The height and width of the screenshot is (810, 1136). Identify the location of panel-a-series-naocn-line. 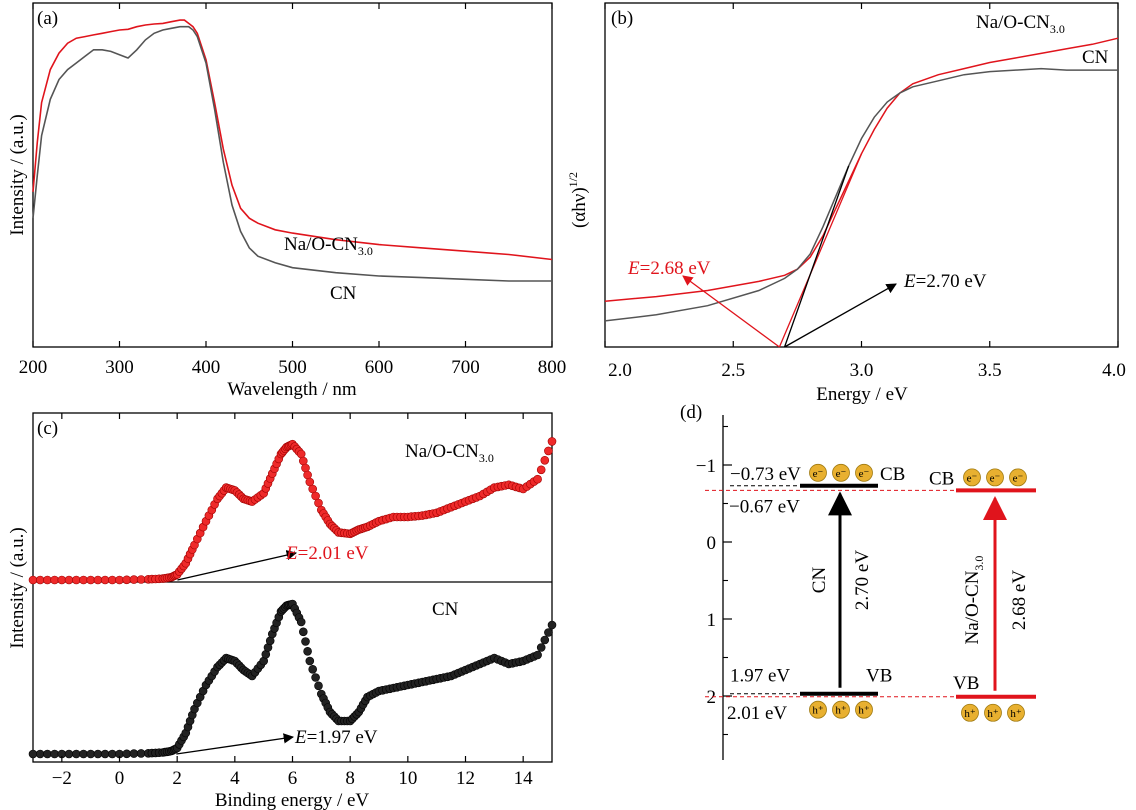
(292, 140).